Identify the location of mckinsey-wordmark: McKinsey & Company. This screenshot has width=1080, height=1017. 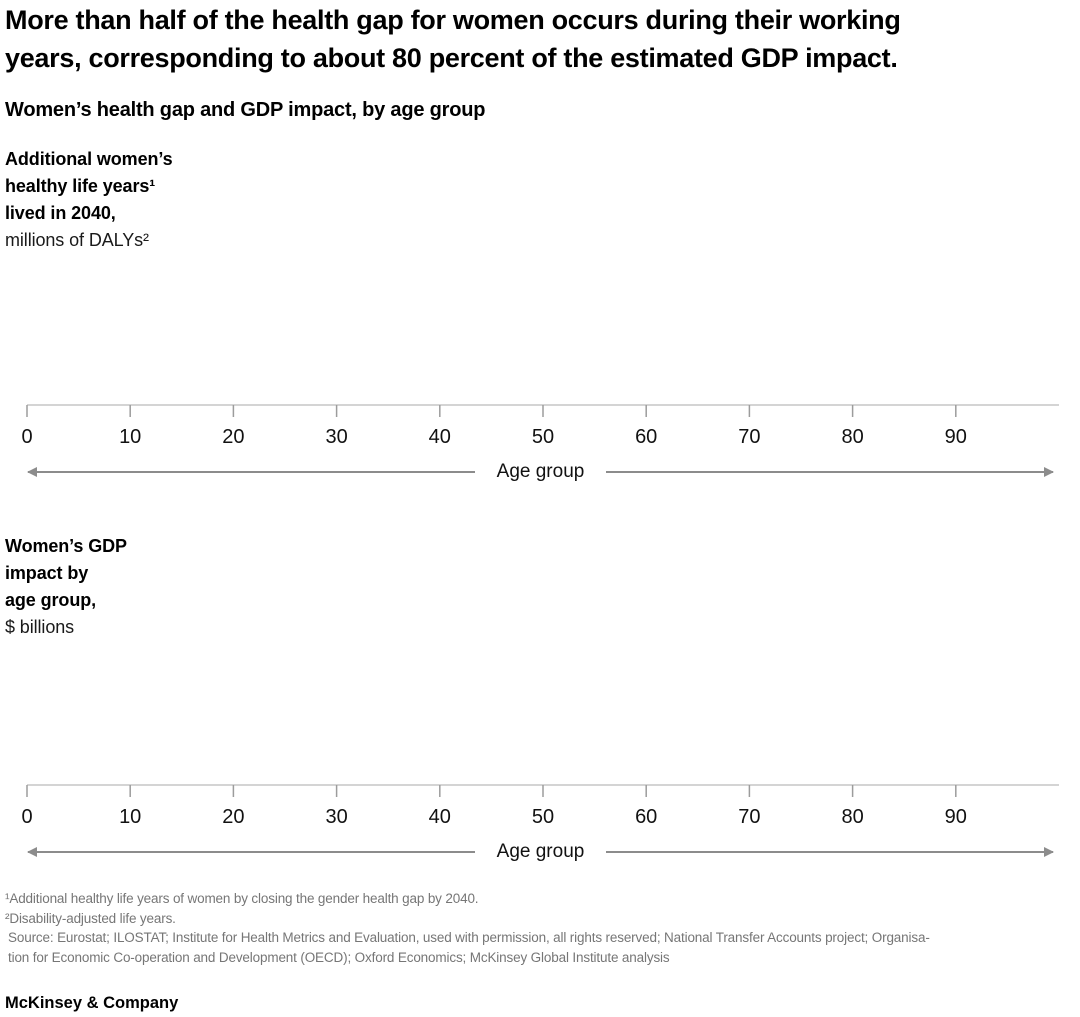
(92, 1003).